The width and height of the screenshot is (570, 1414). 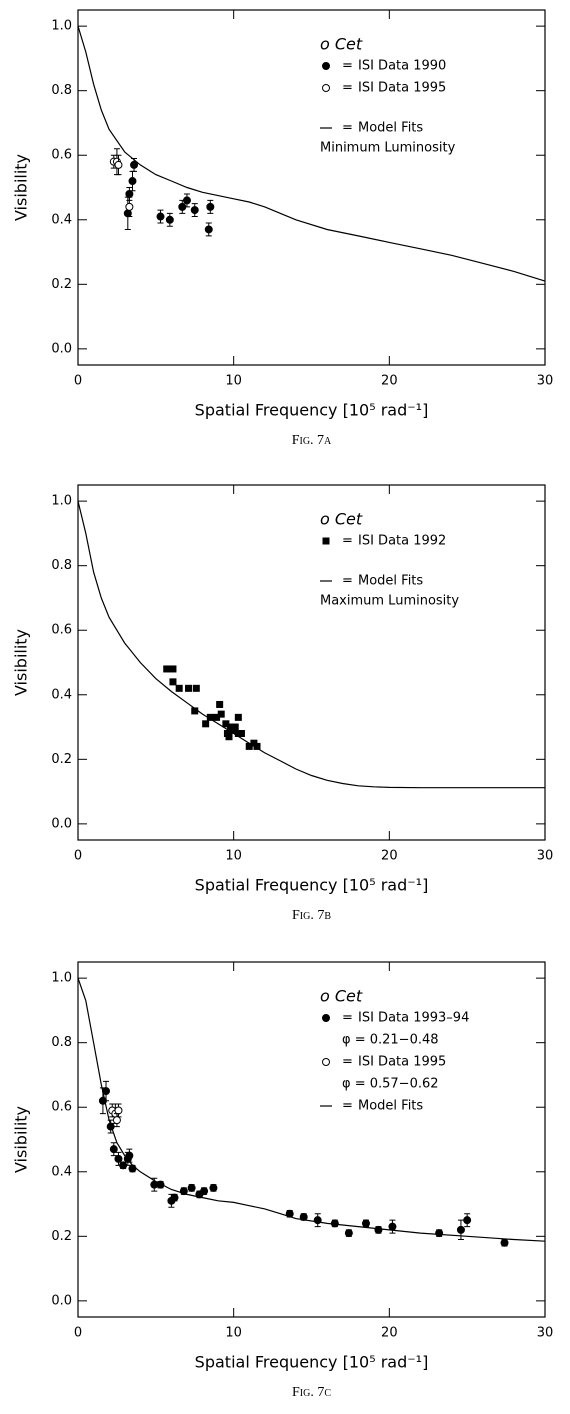 I want to click on legend-label: ISI Data 1995, so click(x=402, y=88).